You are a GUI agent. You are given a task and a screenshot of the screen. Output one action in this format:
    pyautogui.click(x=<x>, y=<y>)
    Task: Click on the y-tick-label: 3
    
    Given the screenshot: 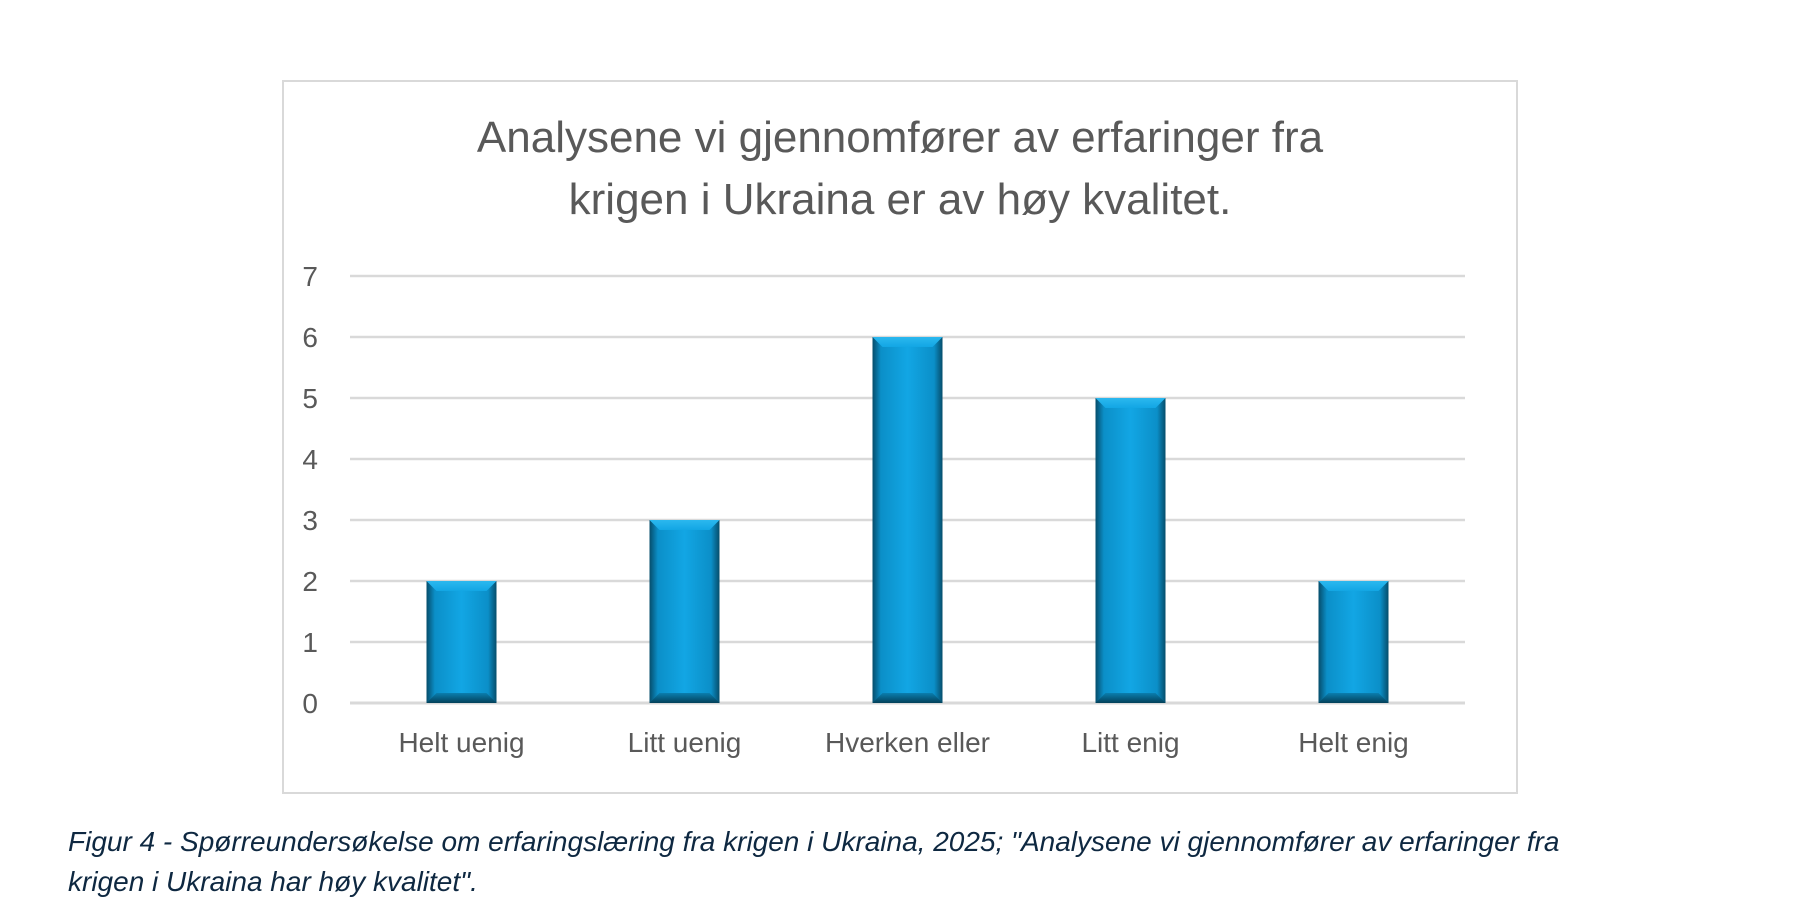 What is the action you would take?
    pyautogui.click(x=310, y=520)
    